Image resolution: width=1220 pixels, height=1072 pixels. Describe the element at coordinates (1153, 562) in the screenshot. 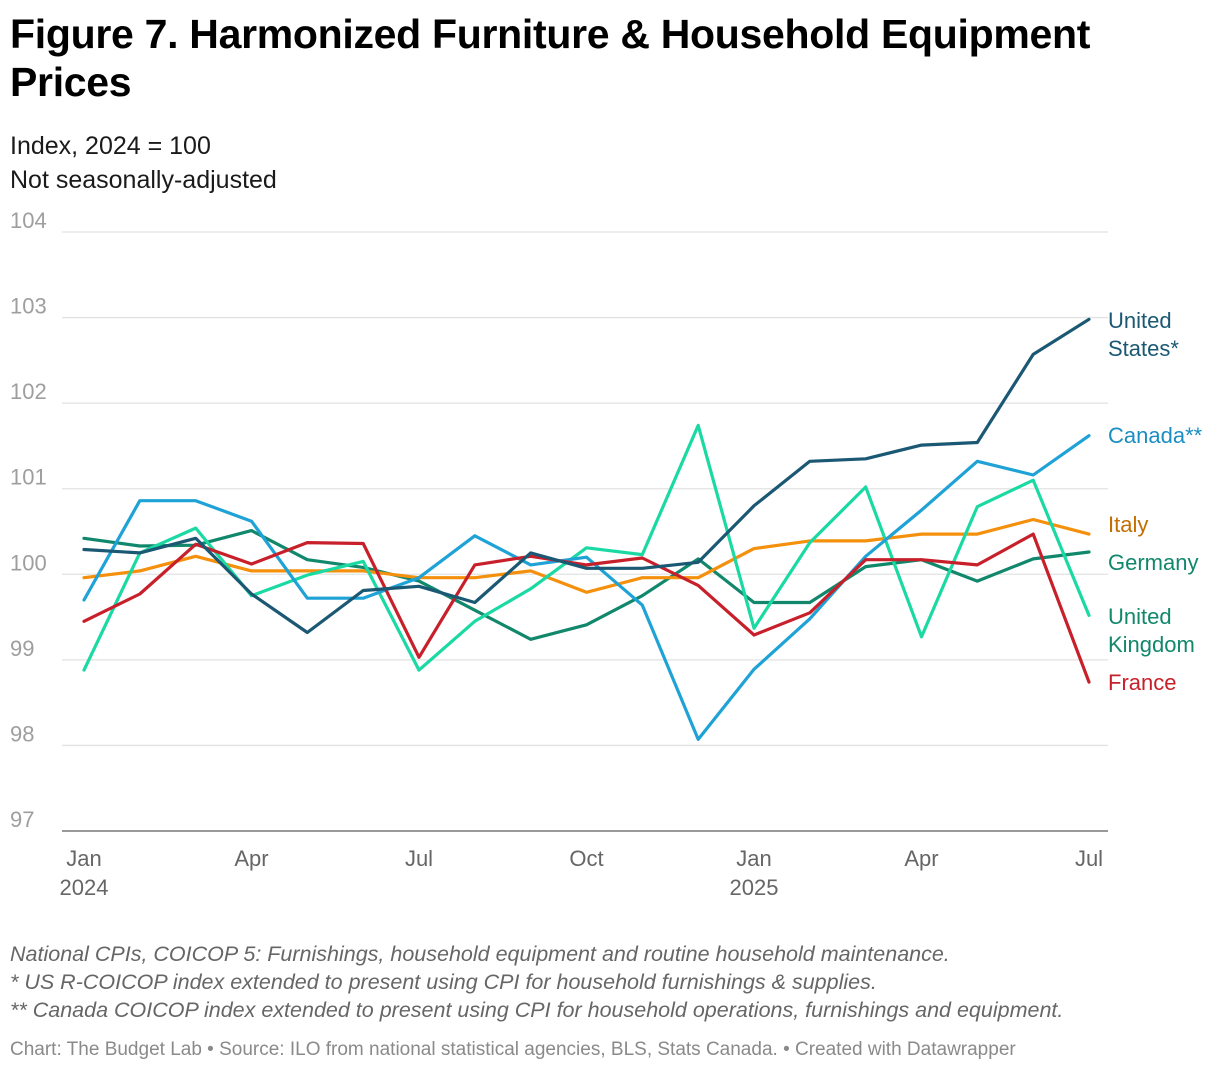

I see `series-label-germany: Germany` at that location.